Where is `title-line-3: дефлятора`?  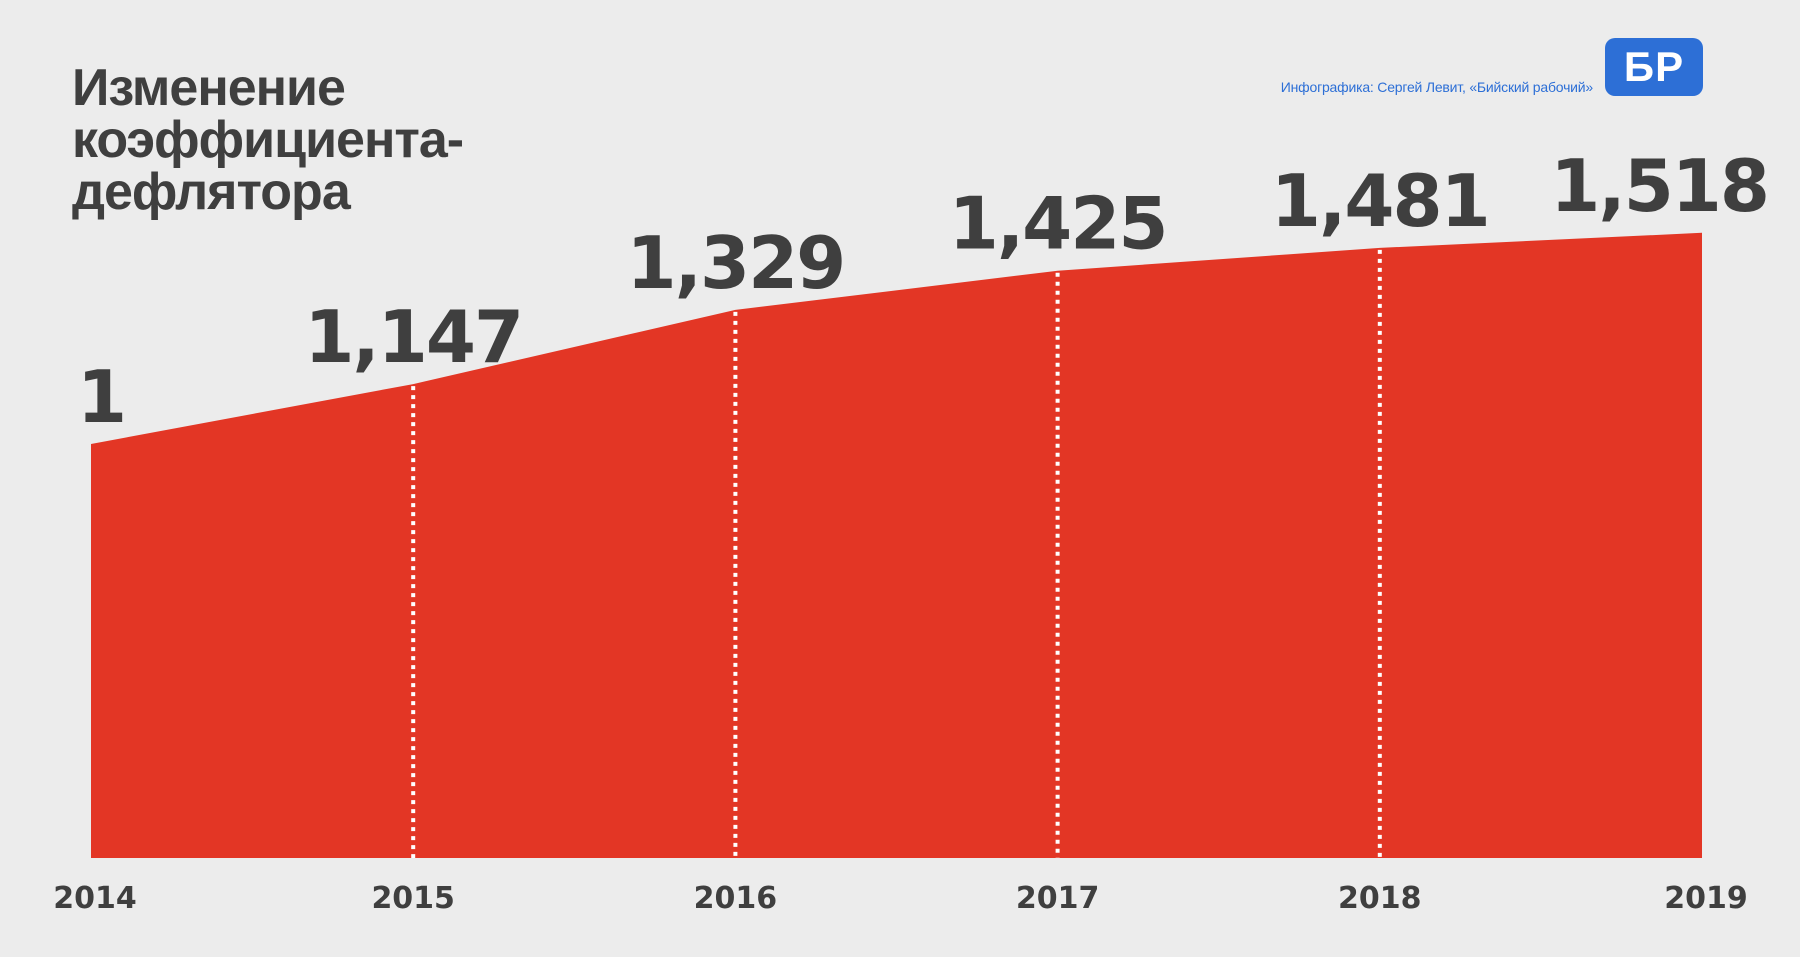
title-line-3: дефлятора is located at coordinates (211, 192).